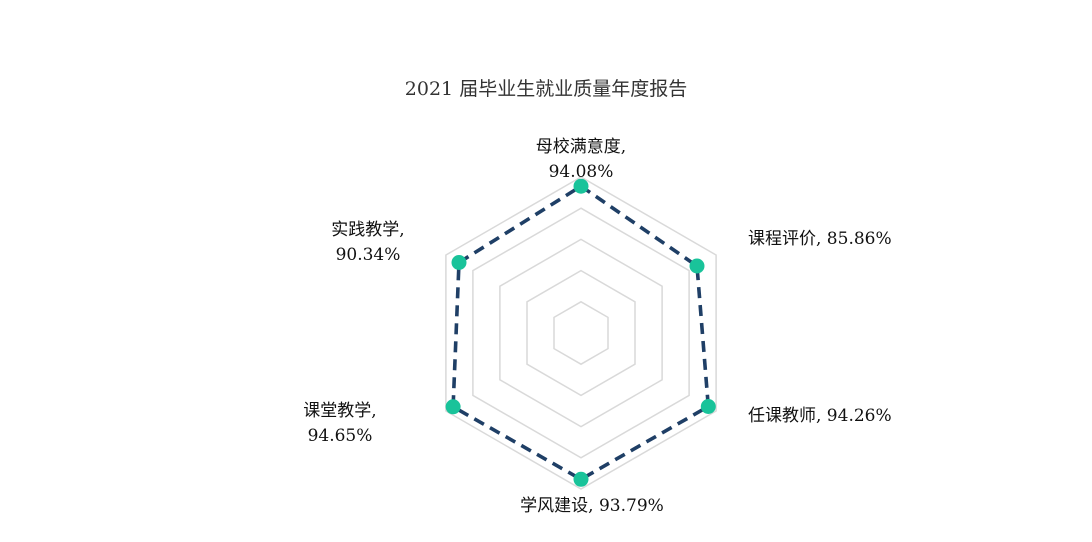  I want to click on axis-label-1-line-0: 课程评价, 85.86%, so click(820, 239).